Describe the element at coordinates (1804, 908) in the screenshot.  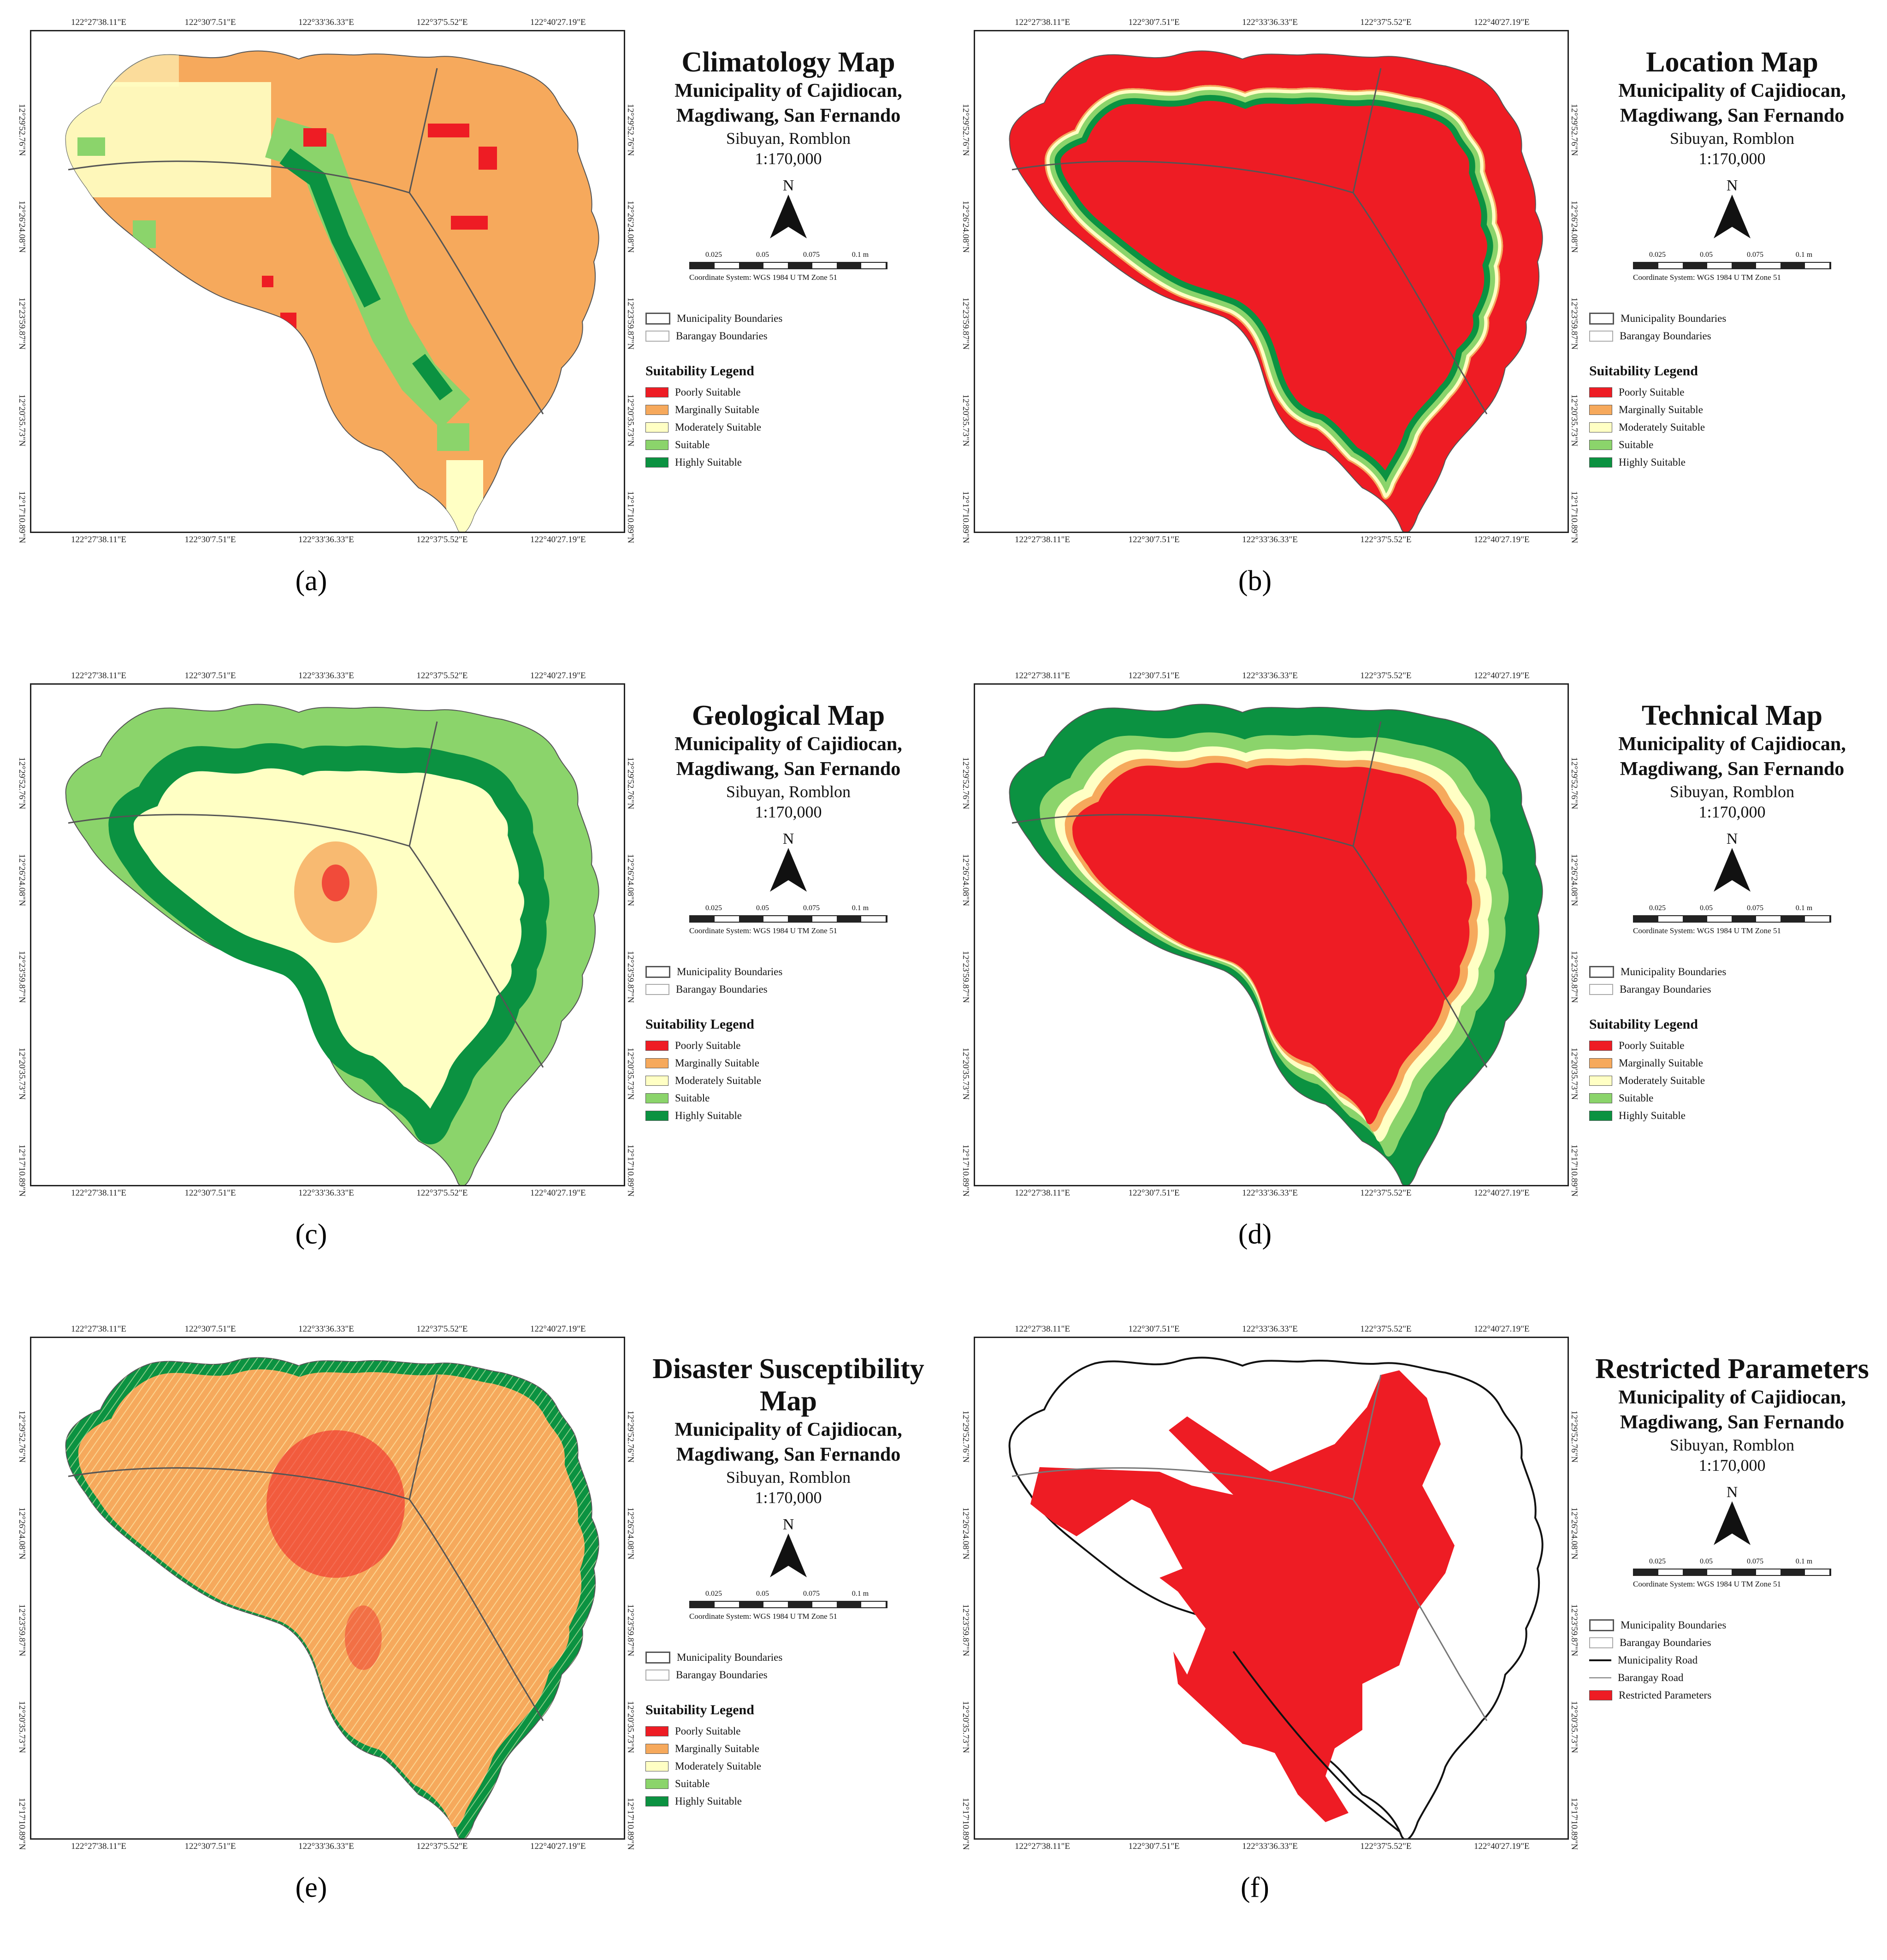
I see `scale-label: 0.1 m` at that location.